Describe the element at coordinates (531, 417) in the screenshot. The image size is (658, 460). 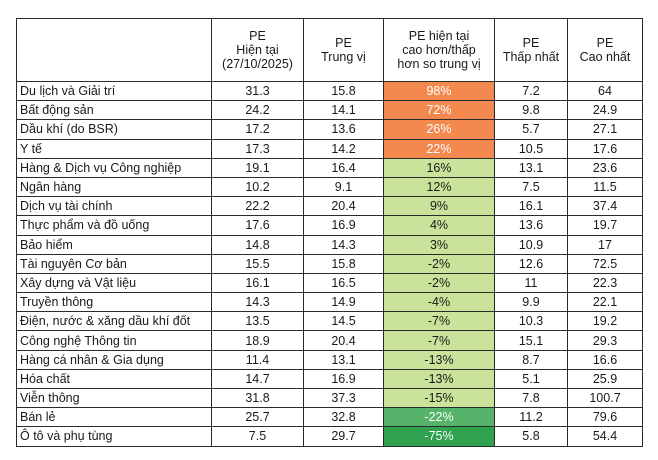
I see `cell-pe-min: 11.2` at that location.